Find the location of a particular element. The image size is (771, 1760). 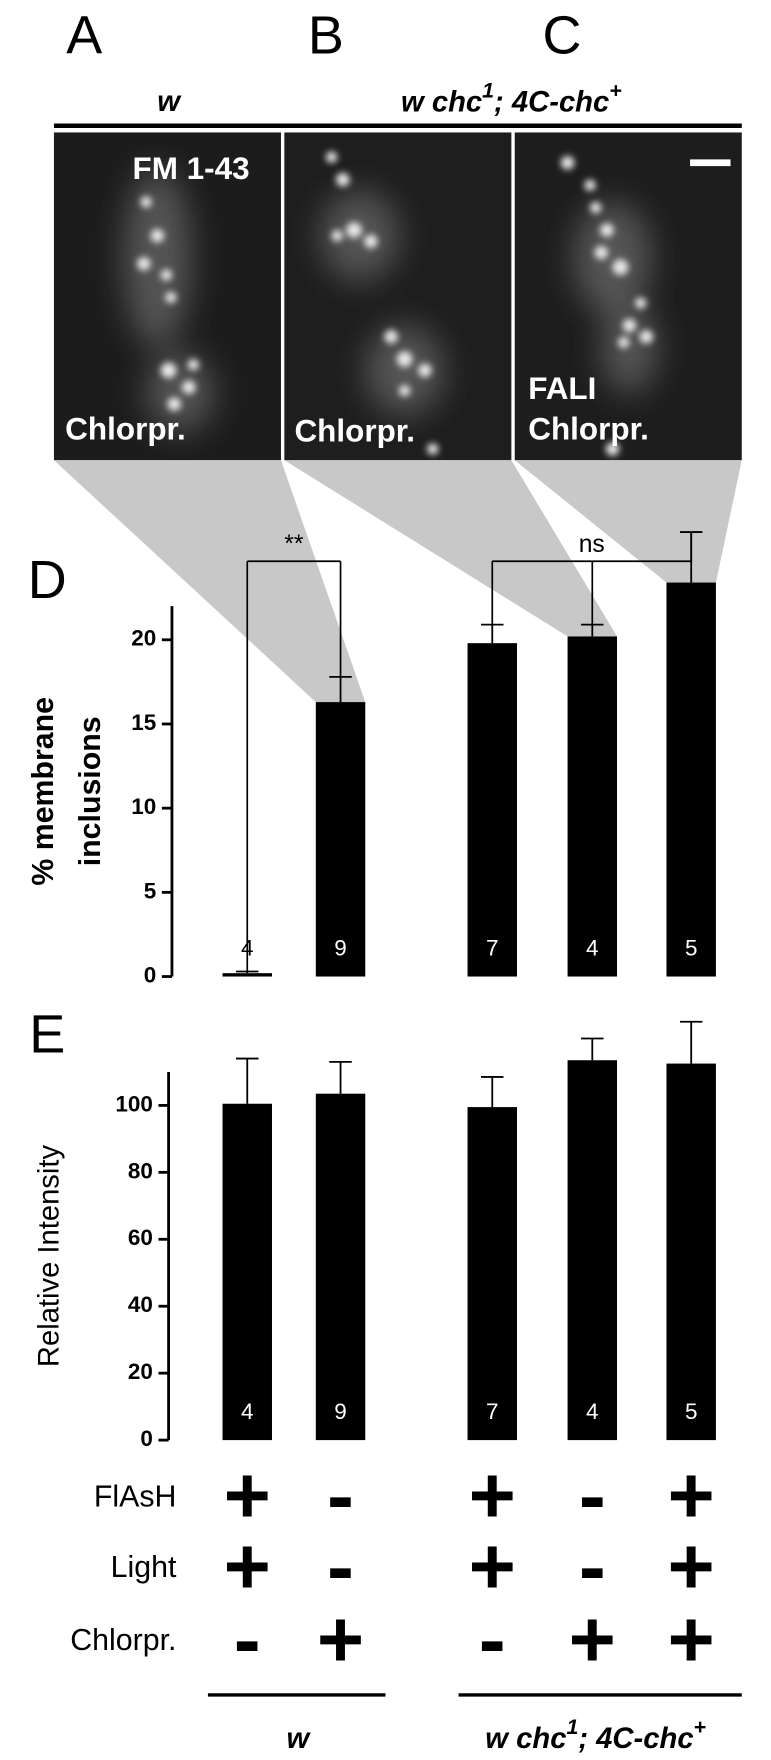

y-tick-label: 10 is located at coordinates (143, 806).